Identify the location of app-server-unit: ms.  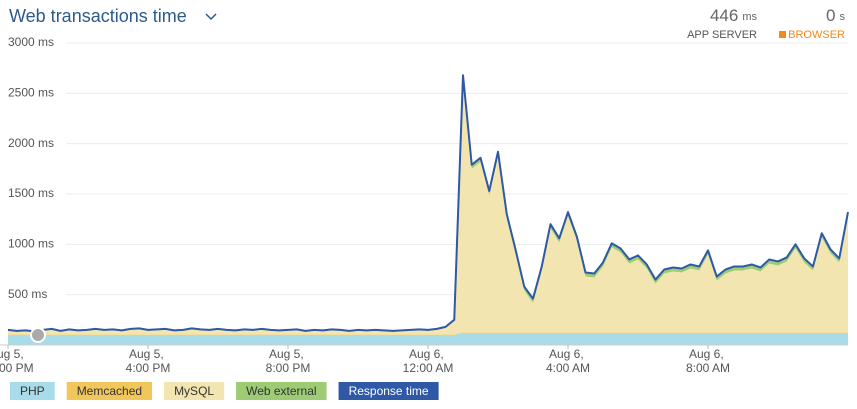
(749, 17).